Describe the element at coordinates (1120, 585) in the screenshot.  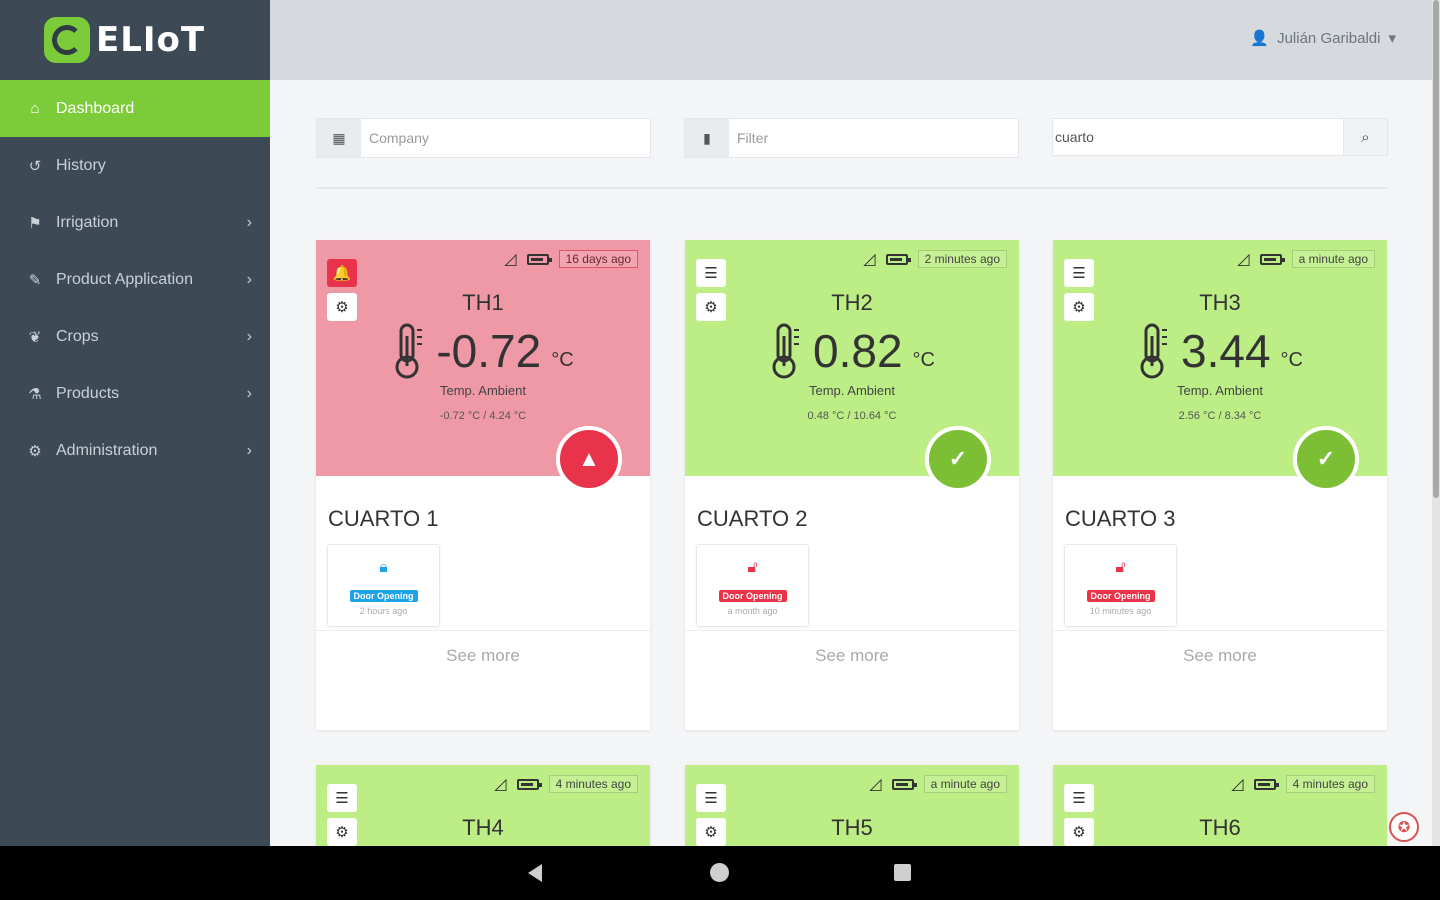
I see `door-status: 🔓︎ Door Opening 10 minutes ago` at that location.